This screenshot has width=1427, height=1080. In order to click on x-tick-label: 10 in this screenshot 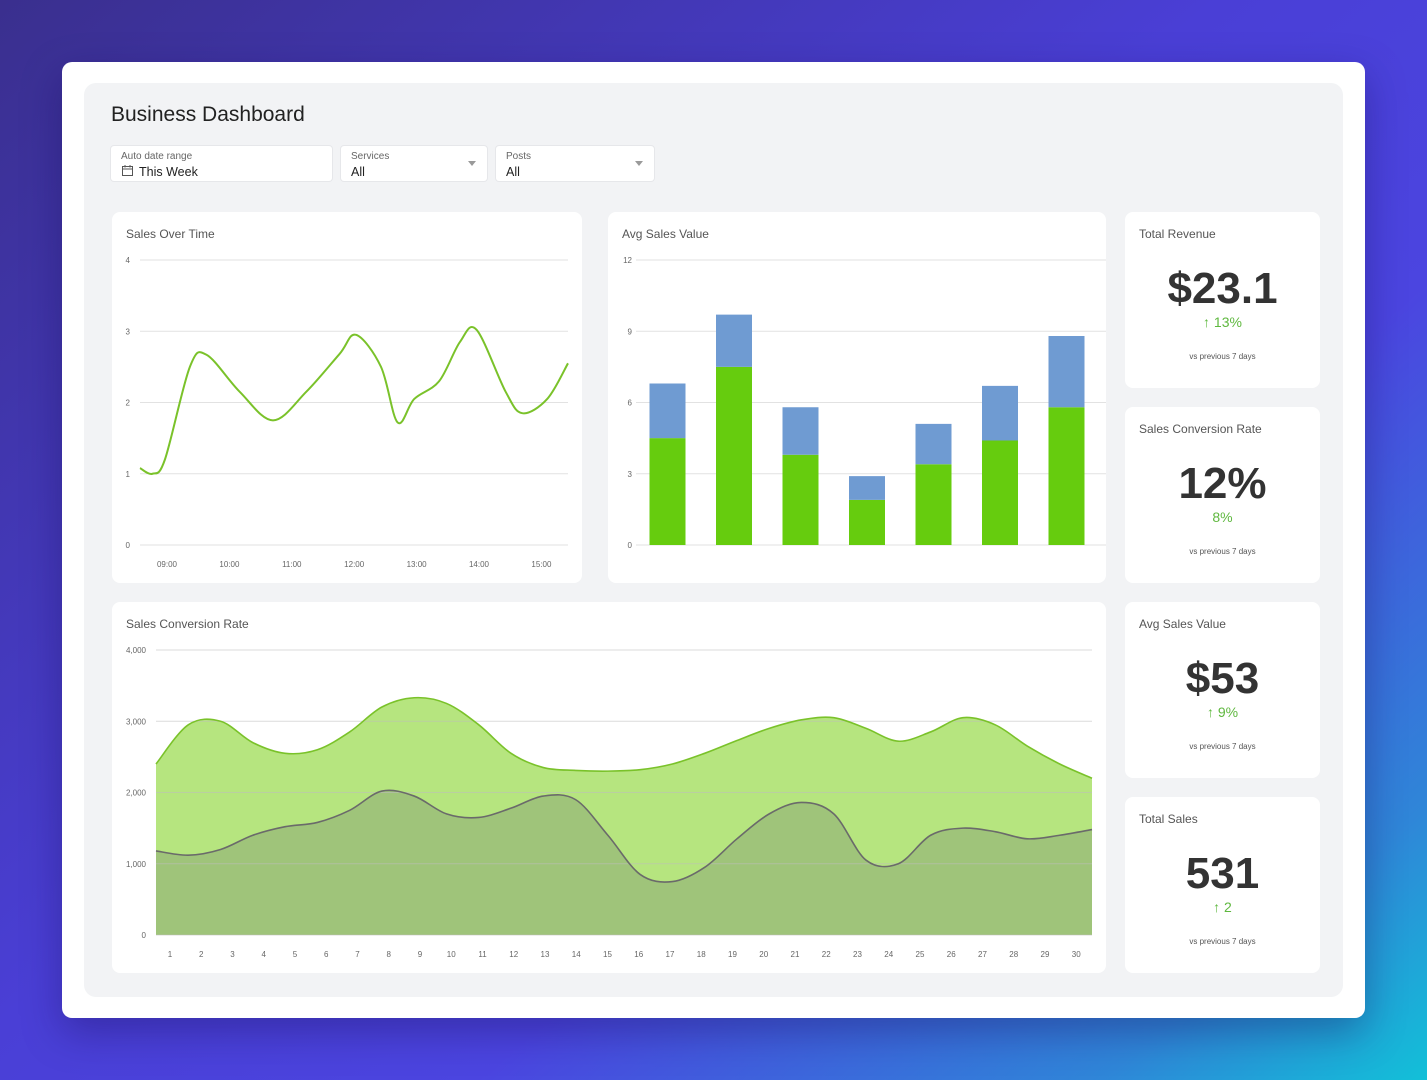, I will do `click(451, 954)`.